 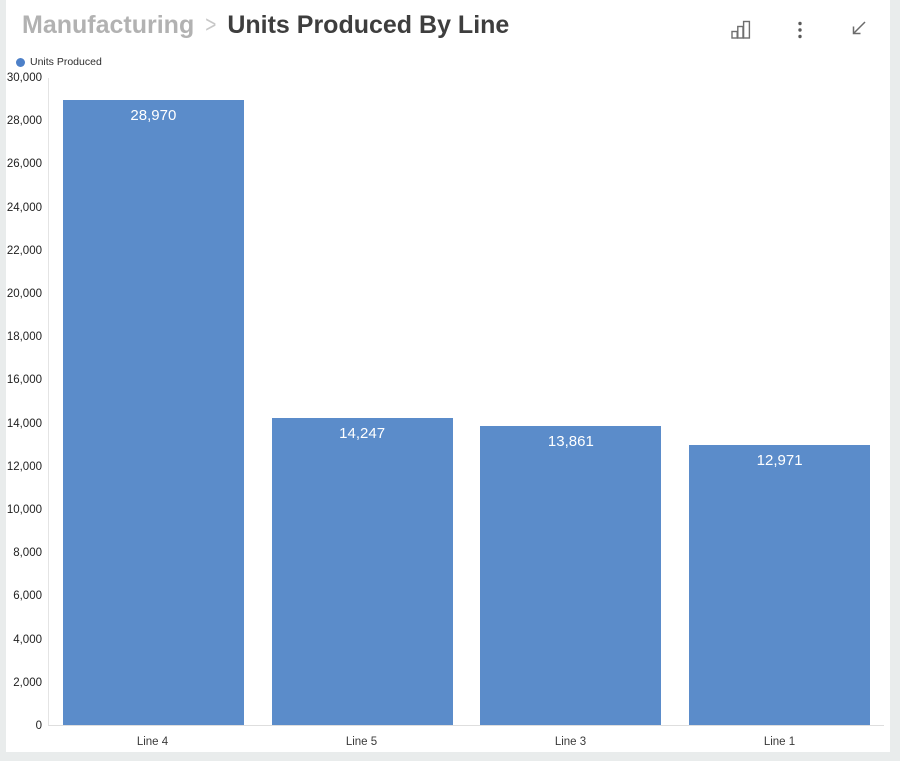 I want to click on y-tick-label: 20,000, so click(x=24, y=294).